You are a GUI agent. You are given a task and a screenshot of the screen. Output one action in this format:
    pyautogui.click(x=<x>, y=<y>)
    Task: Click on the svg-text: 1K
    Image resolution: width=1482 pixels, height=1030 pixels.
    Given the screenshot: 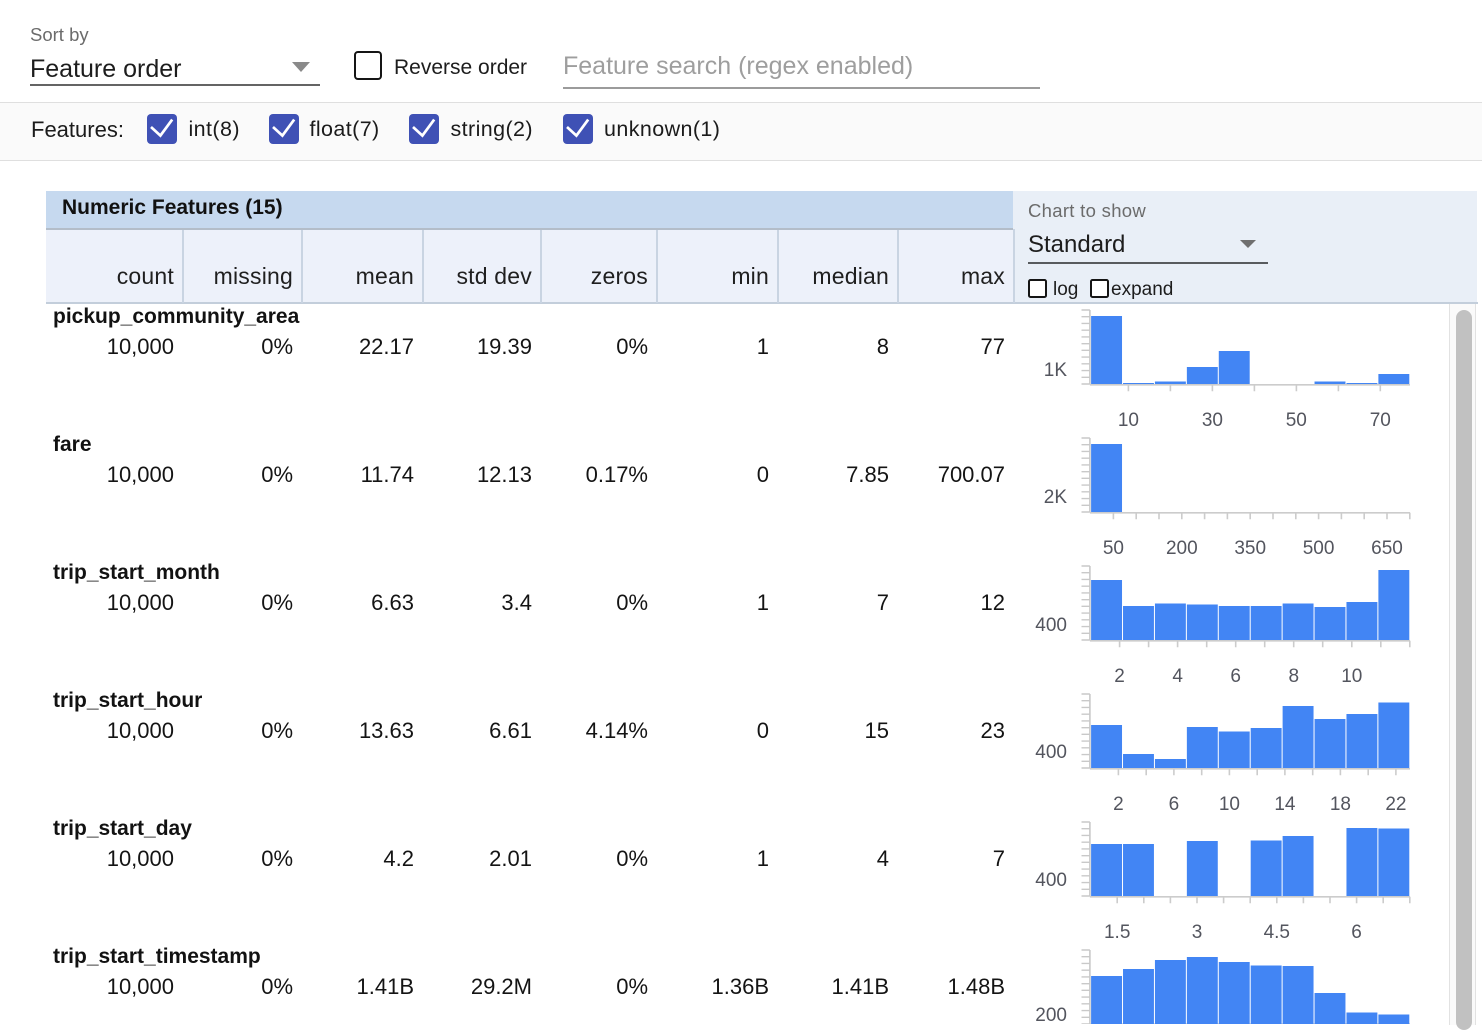 What is the action you would take?
    pyautogui.click(x=1056, y=370)
    